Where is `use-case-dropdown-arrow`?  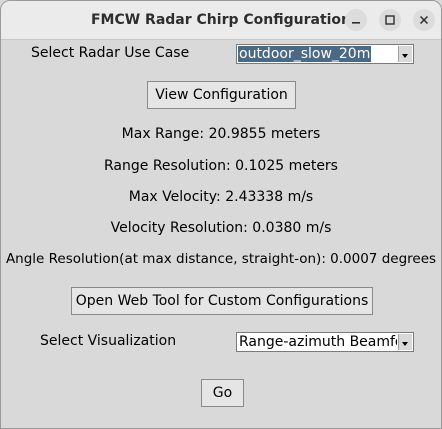
use-case-dropdown-arrow is located at coordinates (405, 54).